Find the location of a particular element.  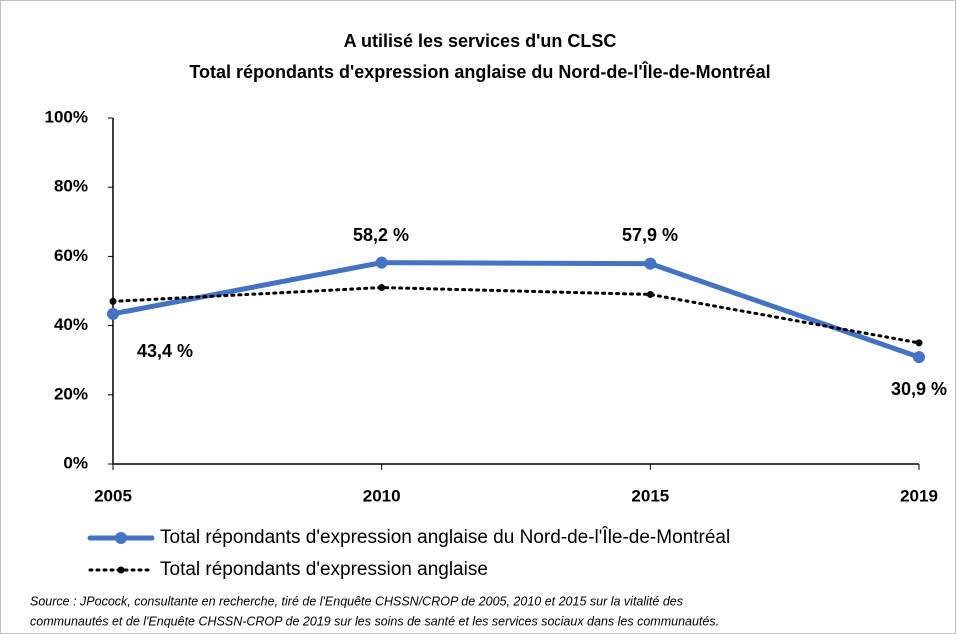

data-label: 57,9 % is located at coordinates (650, 235).